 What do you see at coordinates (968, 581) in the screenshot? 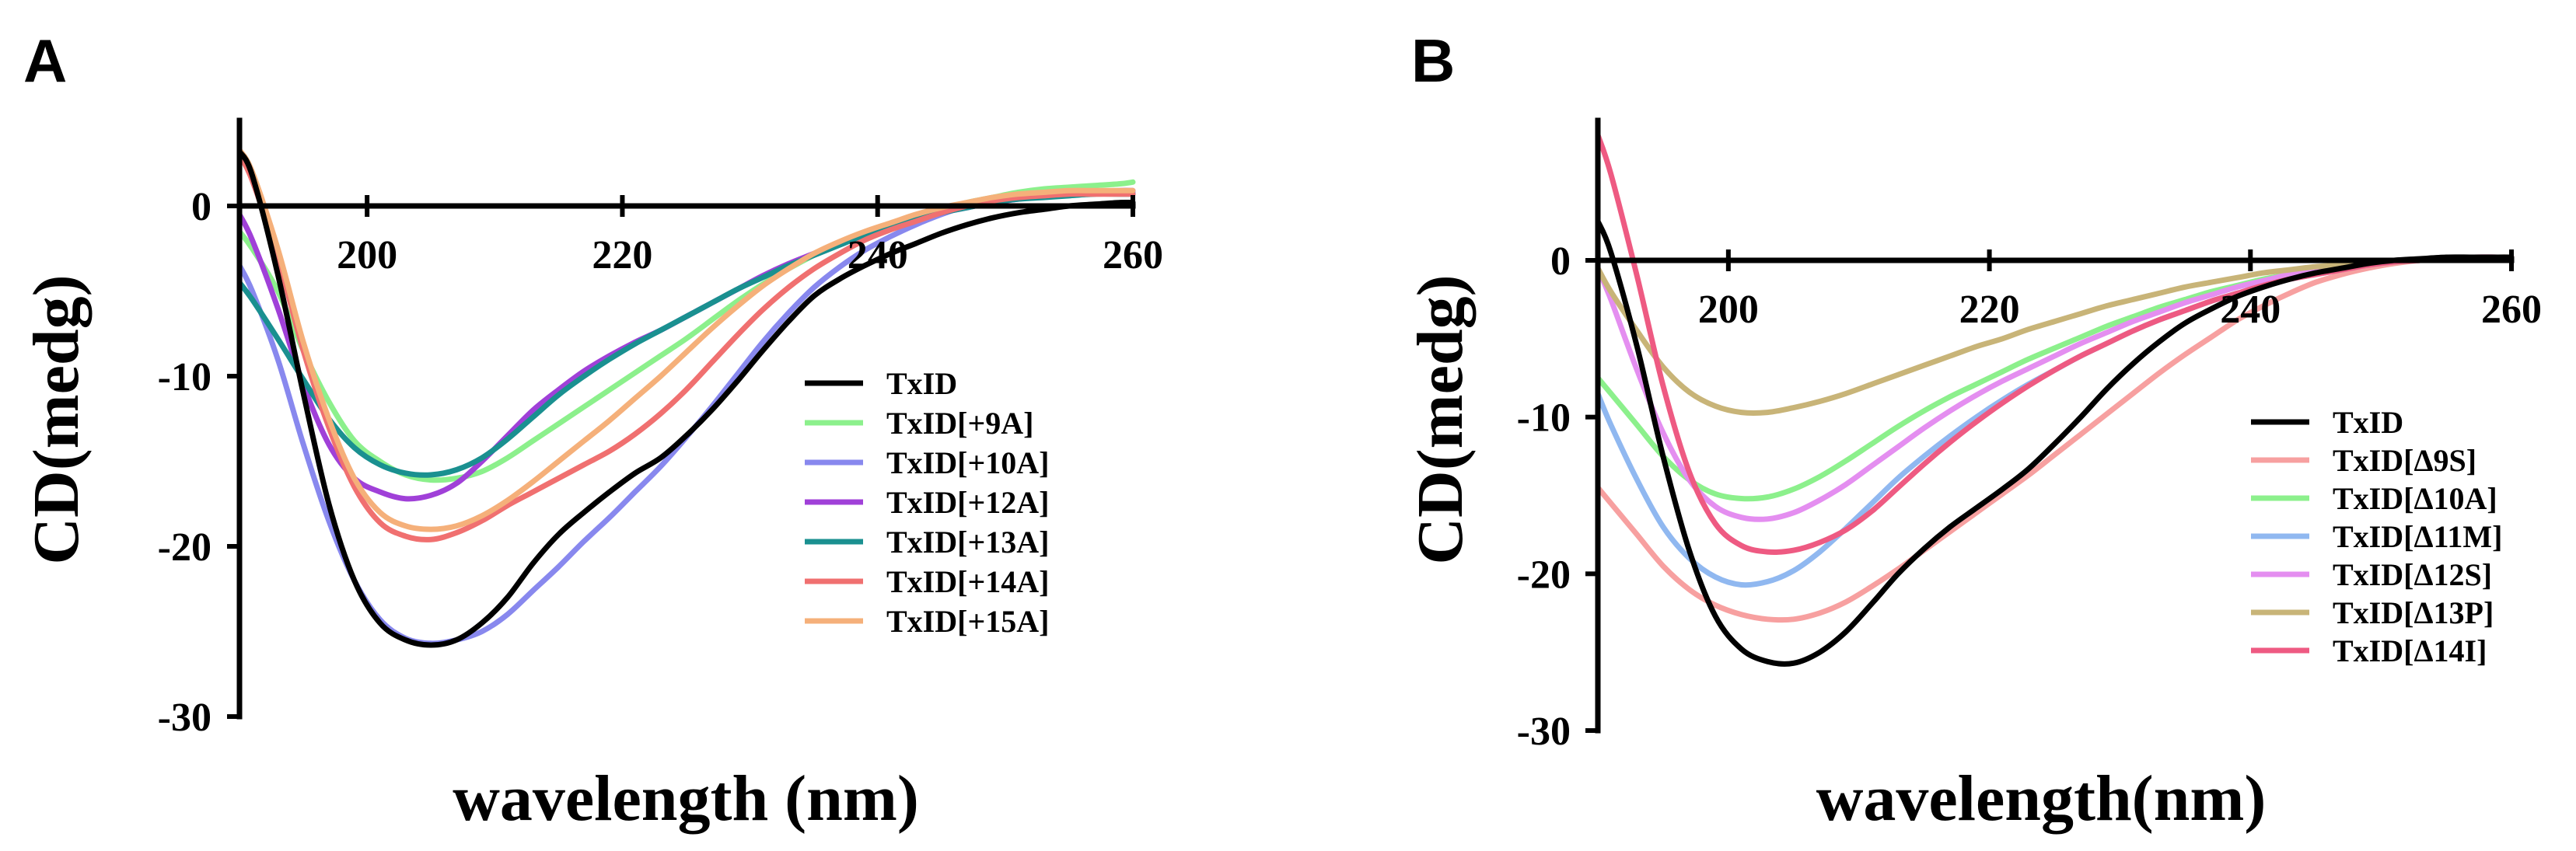
I see `panel-a-legend-label-5: TxID[+14A]` at bounding box center [968, 581].